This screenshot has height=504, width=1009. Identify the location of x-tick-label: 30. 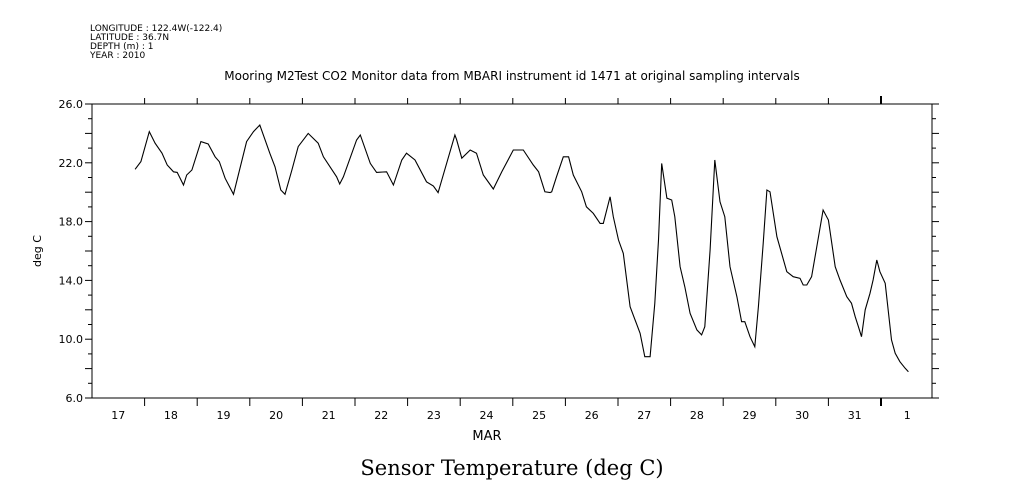
(802, 415).